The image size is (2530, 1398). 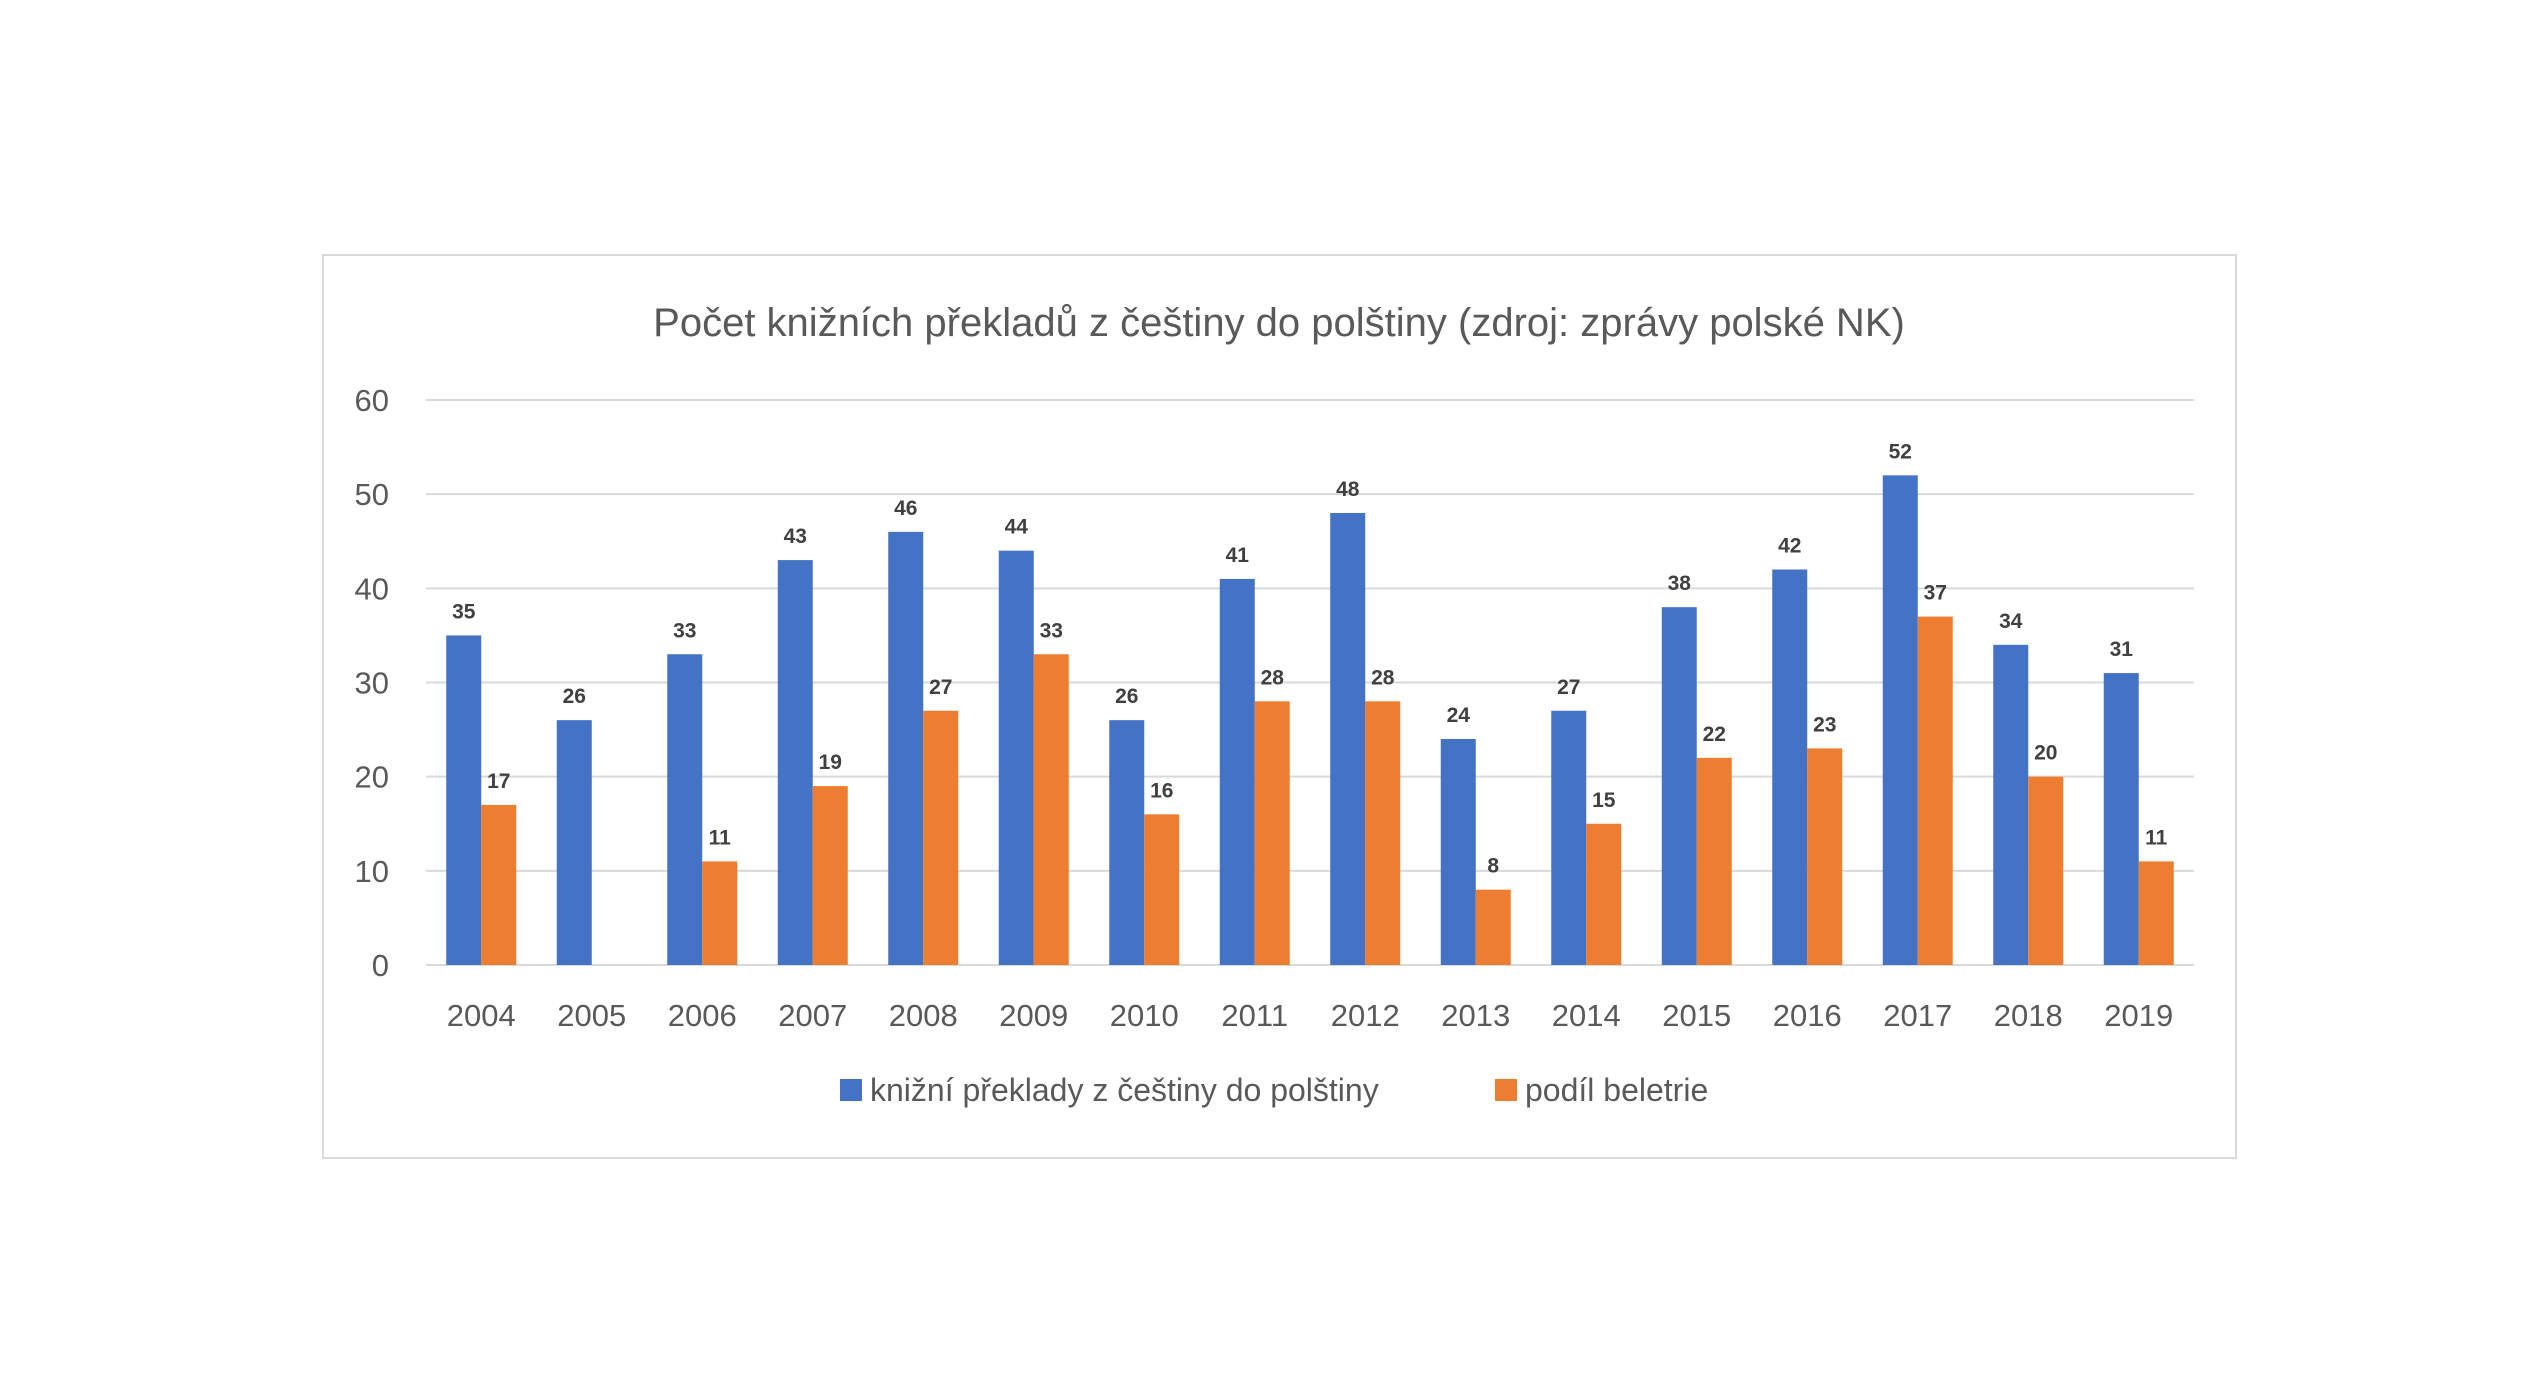 I want to click on data-label: 16, so click(x=1161, y=790).